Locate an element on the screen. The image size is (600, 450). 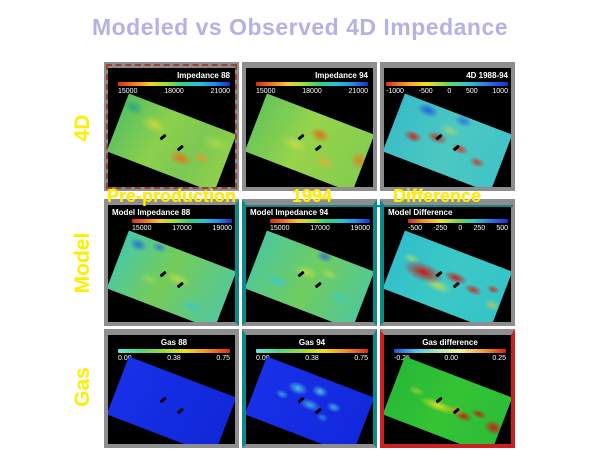
colorbar-ticks: -1000 -500 0 500 1000 is located at coordinates (447, 91).